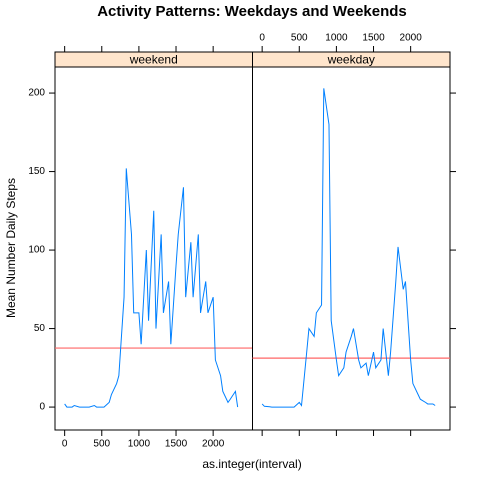 The width and height of the screenshot is (480, 485). I want to click on y-tick-label: 0, so click(42, 407).